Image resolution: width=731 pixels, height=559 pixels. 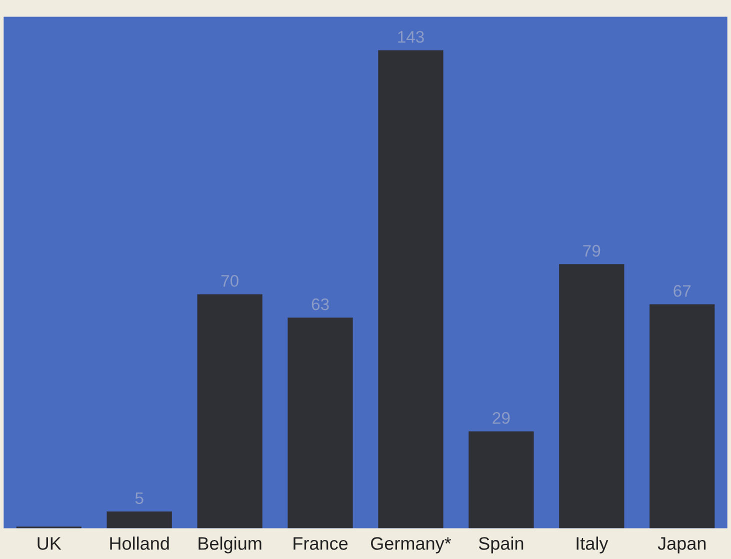 I want to click on x-tick-label: Spain, so click(x=501, y=545).